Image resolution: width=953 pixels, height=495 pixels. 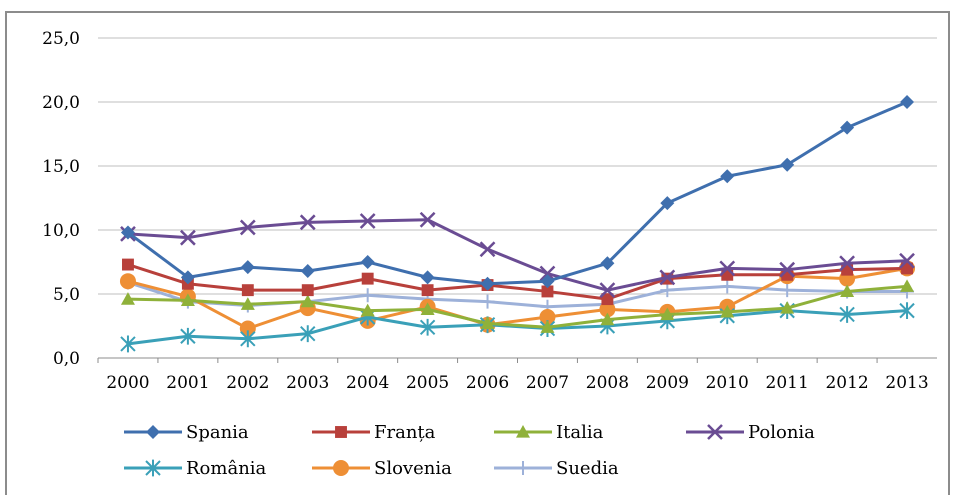 I want to click on legend-entry: Slovenia, so click(x=382, y=468).